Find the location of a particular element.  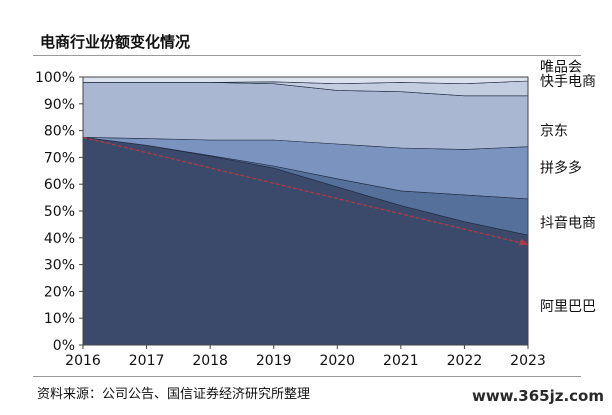

y-axis-ticks: 0% 10% 20% 30% 40% 50% 60% 70% 80% 90% 100% is located at coordinates (59, 212).